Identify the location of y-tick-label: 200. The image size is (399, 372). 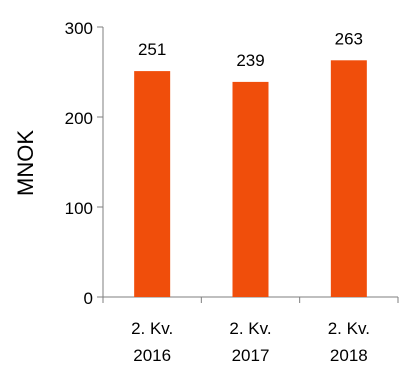
(79, 118).